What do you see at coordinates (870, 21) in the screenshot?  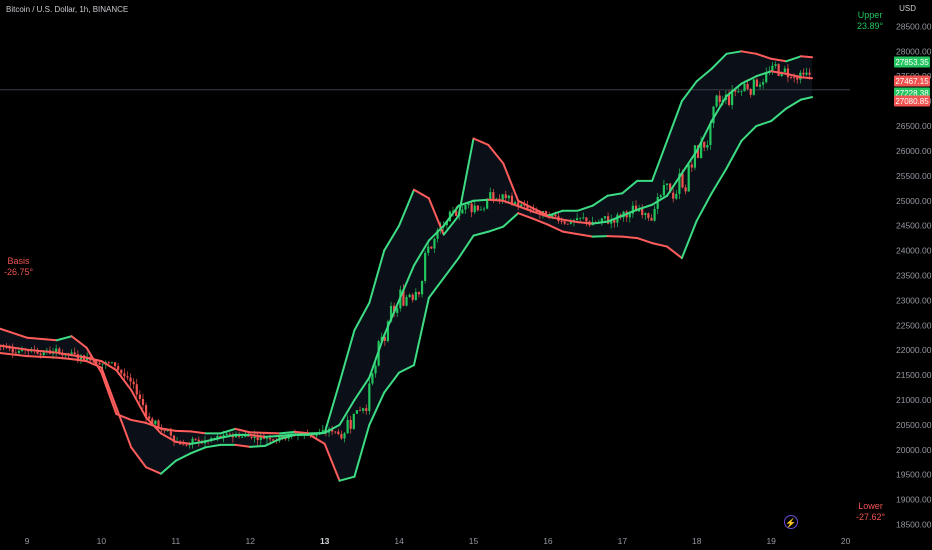 I see `upper-label: Upper 23.89°` at bounding box center [870, 21].